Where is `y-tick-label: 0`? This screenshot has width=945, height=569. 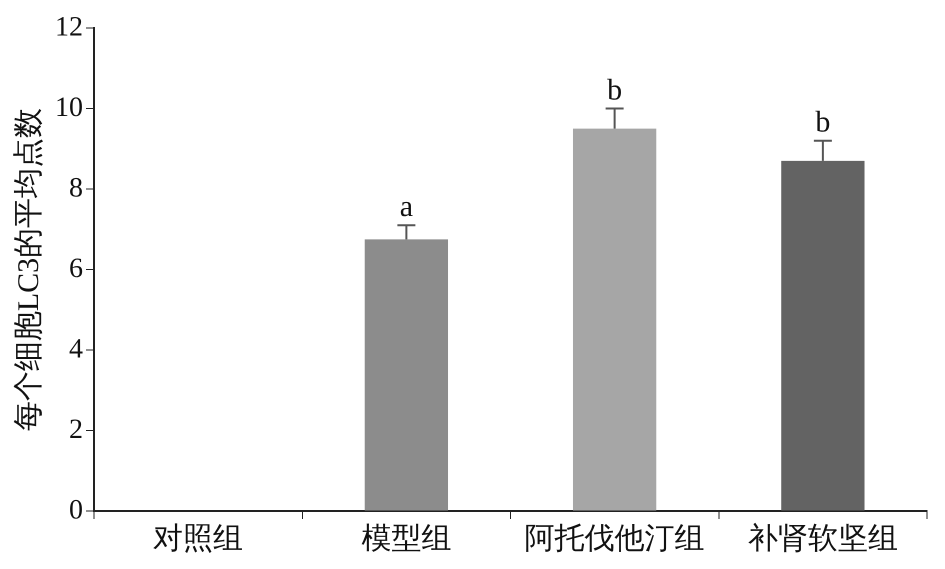
y-tick-label: 0 is located at coordinates (76, 510).